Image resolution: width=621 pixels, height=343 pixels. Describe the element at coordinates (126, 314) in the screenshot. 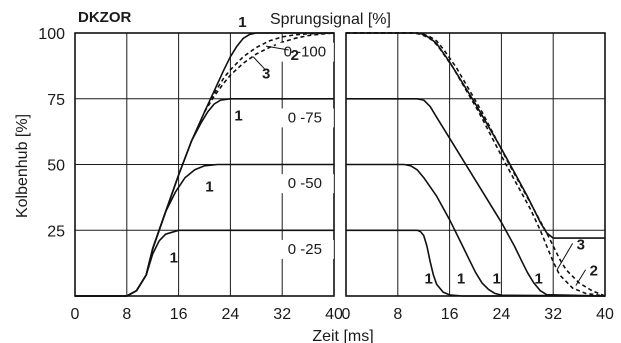

I see `rise-x-tick-label: 8` at that location.